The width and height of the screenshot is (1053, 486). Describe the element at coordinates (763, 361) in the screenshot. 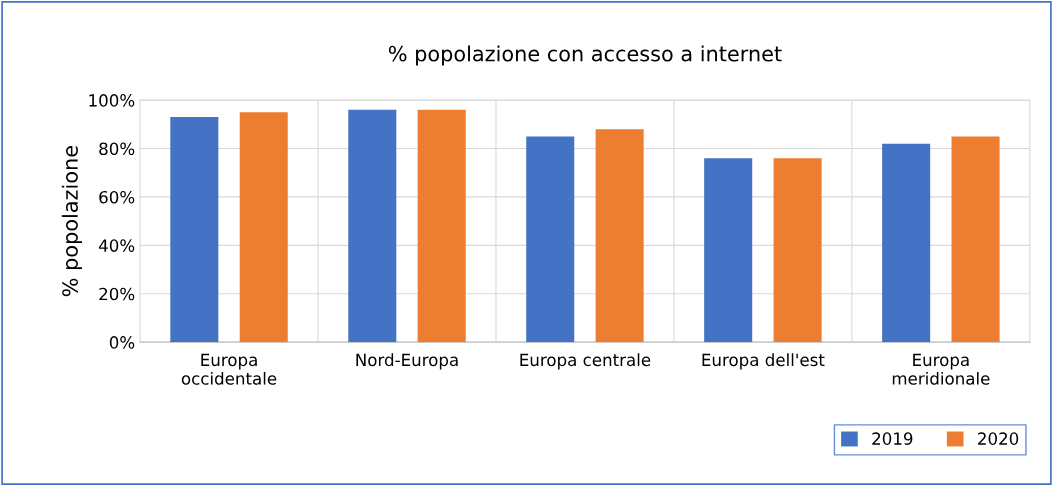

I see `x-tick-label: Europa dell'est` at that location.